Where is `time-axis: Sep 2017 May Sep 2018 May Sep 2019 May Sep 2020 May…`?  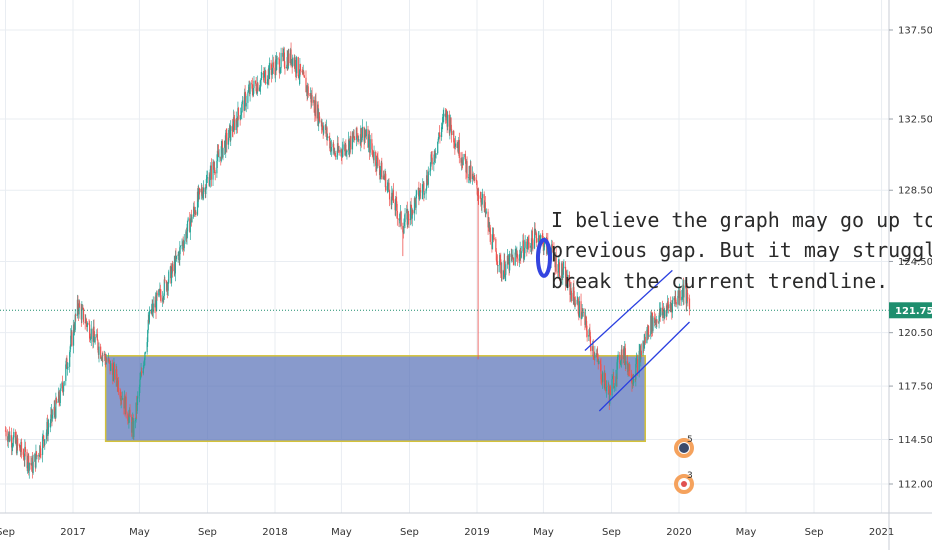
time-axis: Sep 2017 May Sep 2018 May Sep 2019 May Sep 2020 May… is located at coordinates (447, 532).